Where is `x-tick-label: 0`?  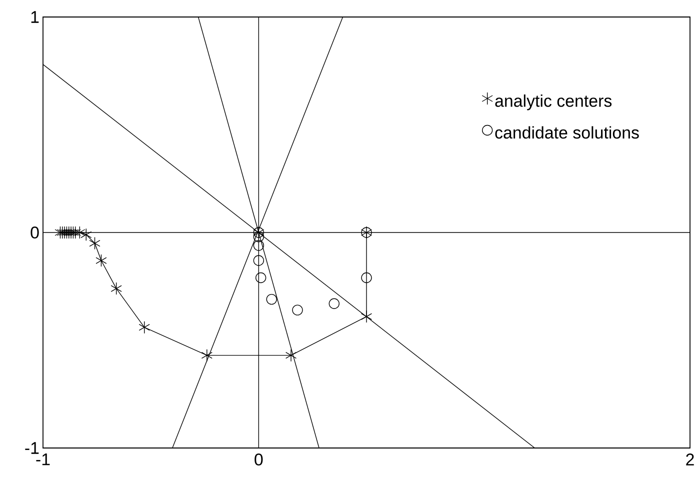
x-tick-label: 0 is located at coordinates (258, 460).